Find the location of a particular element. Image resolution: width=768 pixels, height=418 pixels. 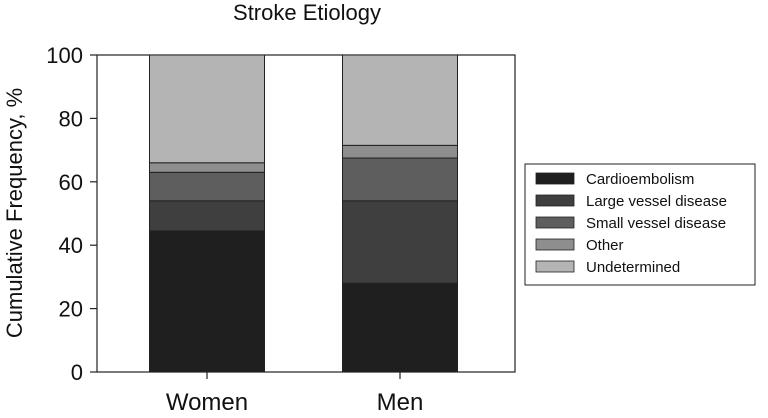

x-tick-label: Men is located at coordinates (400, 401).